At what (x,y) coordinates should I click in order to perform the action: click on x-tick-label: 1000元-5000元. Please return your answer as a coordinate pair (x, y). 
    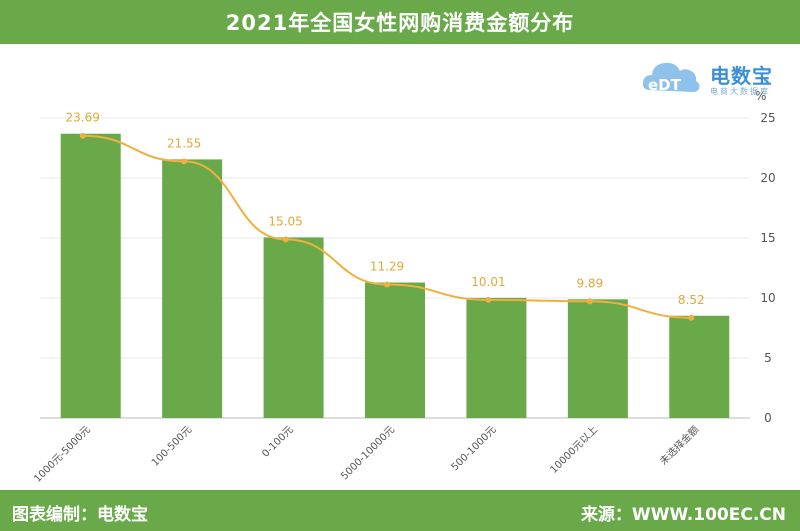
    Looking at the image, I should click on (62, 454).